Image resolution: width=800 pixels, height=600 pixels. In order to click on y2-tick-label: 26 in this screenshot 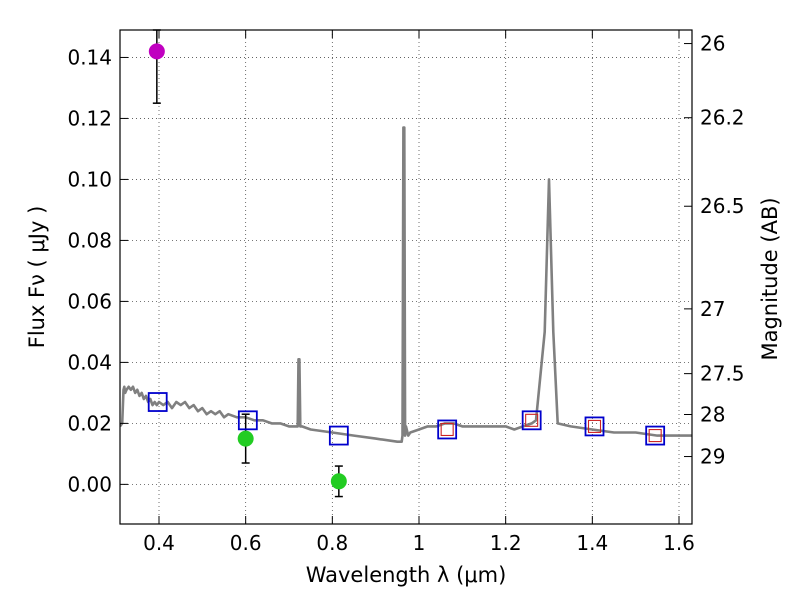, I will do `click(712, 44)`.